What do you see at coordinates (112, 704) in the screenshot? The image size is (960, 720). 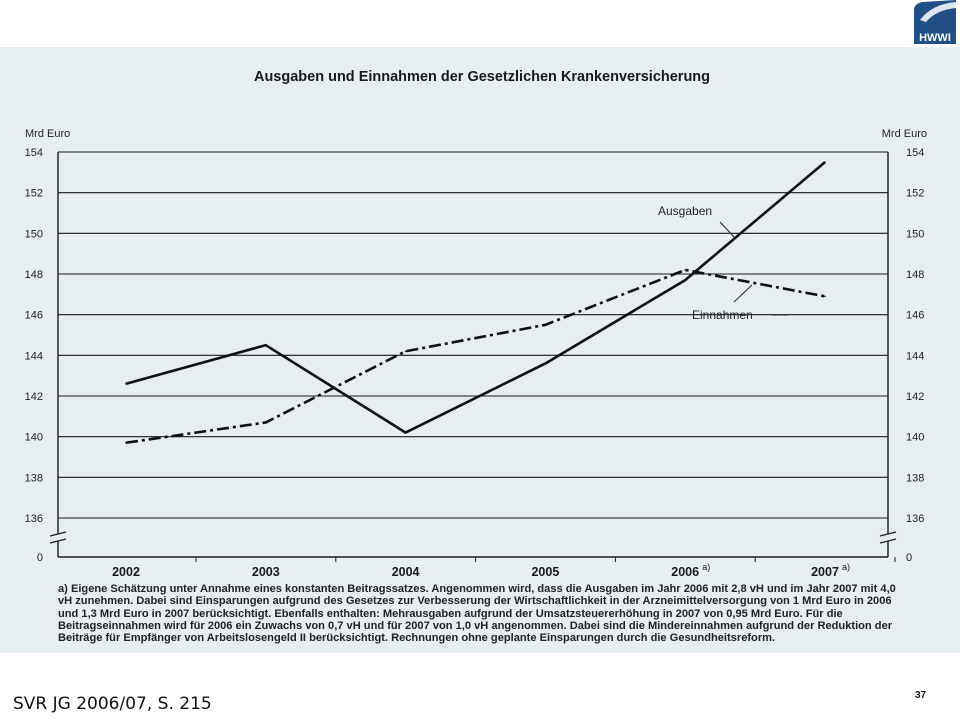 I see `source-citation: SVR JG 2006/07, S. 215` at bounding box center [112, 704].